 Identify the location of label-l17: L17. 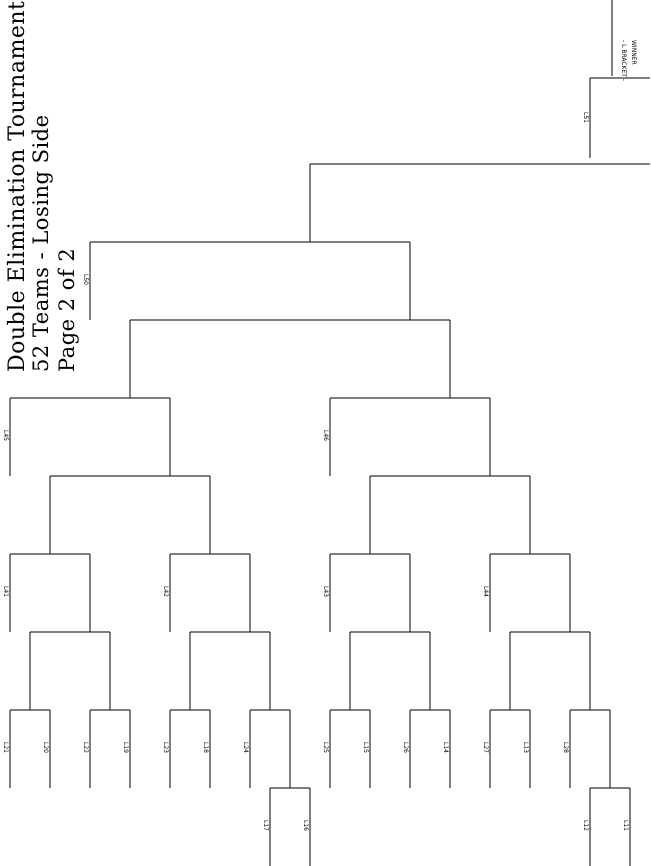
(265, 825).